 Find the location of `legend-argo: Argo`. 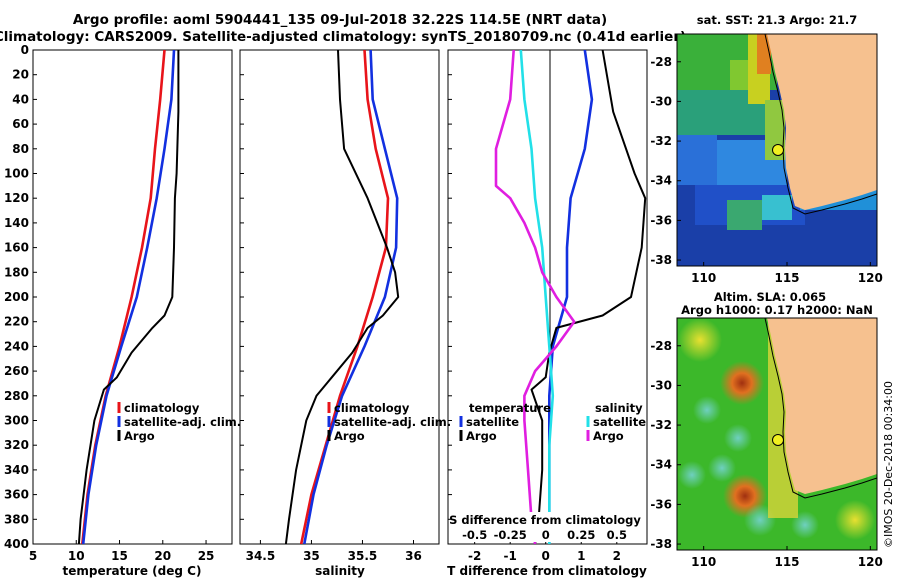

legend-argo: Argo is located at coordinates (349, 436).